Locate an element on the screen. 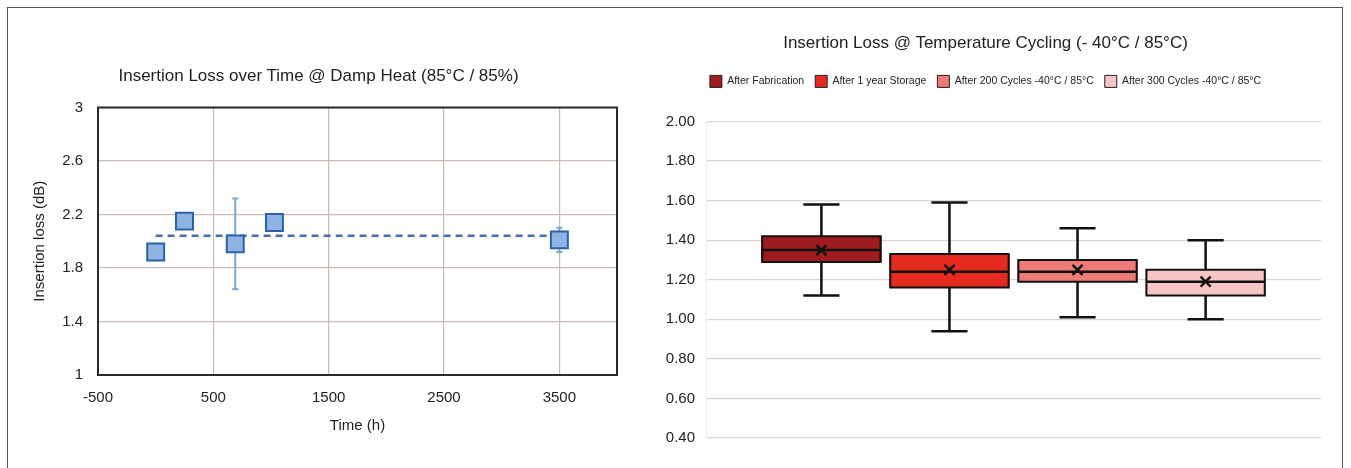  y-tick-label: 0.60 is located at coordinates (680, 397).